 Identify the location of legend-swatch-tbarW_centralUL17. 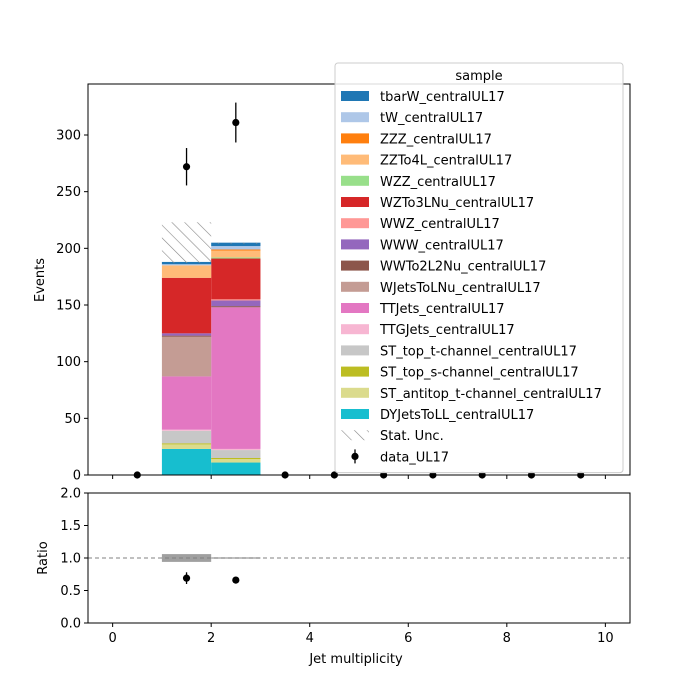
(355, 96).